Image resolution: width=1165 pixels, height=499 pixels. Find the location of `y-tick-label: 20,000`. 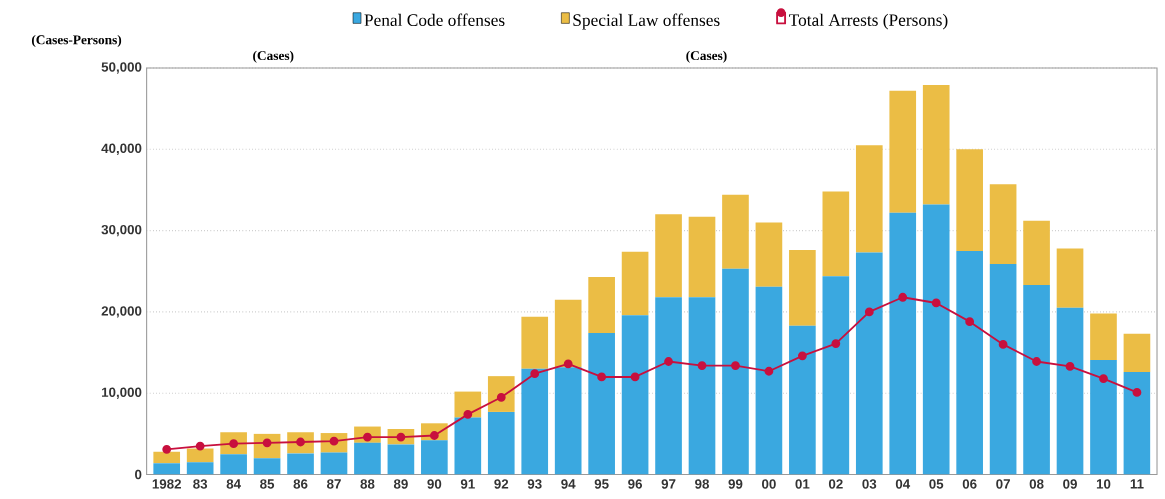

y-tick-label: 20,000 is located at coordinates (121, 312).